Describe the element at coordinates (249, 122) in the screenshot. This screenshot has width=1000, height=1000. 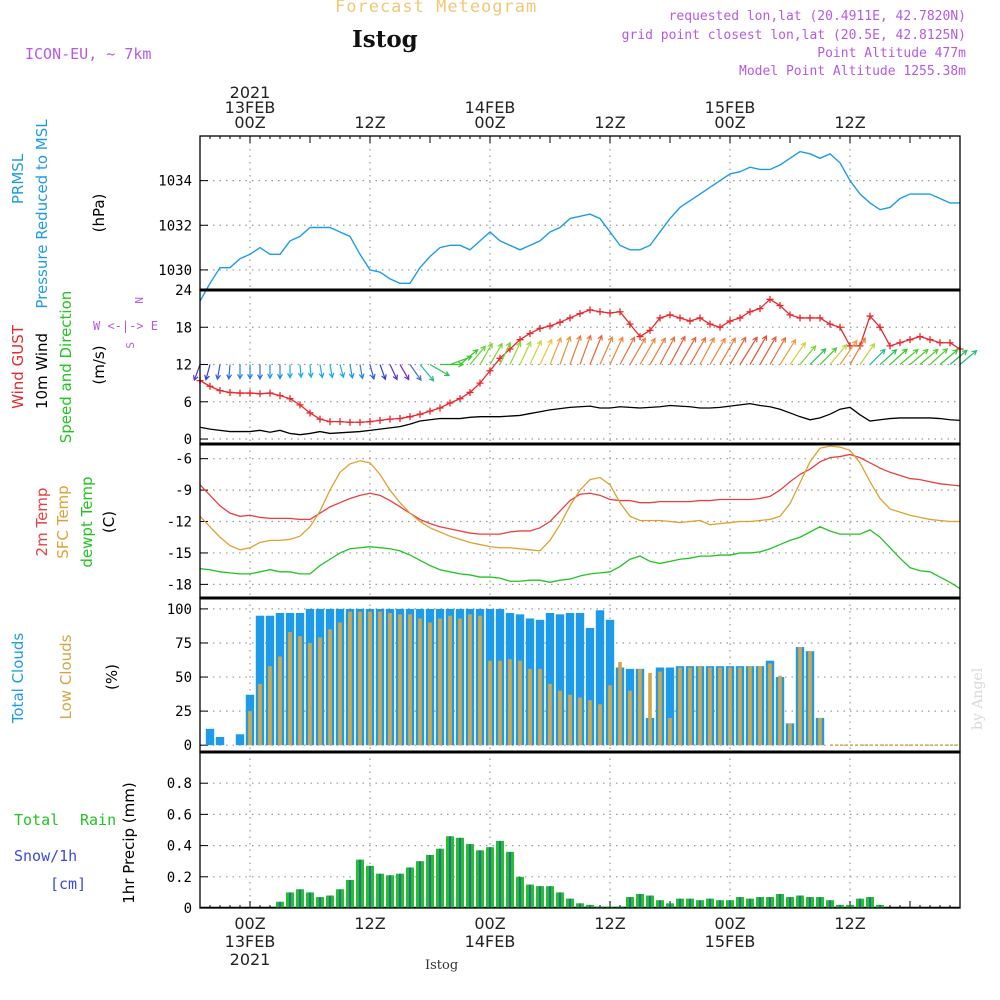
I see `top-time-label: 00Z` at that location.